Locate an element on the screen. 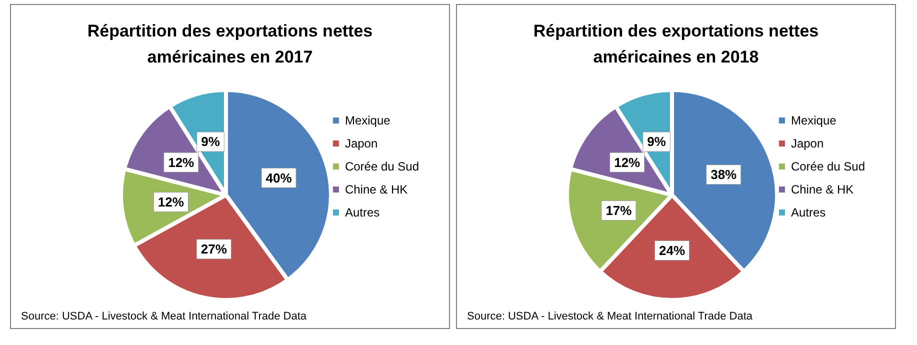  data-label: 40% is located at coordinates (279, 178).